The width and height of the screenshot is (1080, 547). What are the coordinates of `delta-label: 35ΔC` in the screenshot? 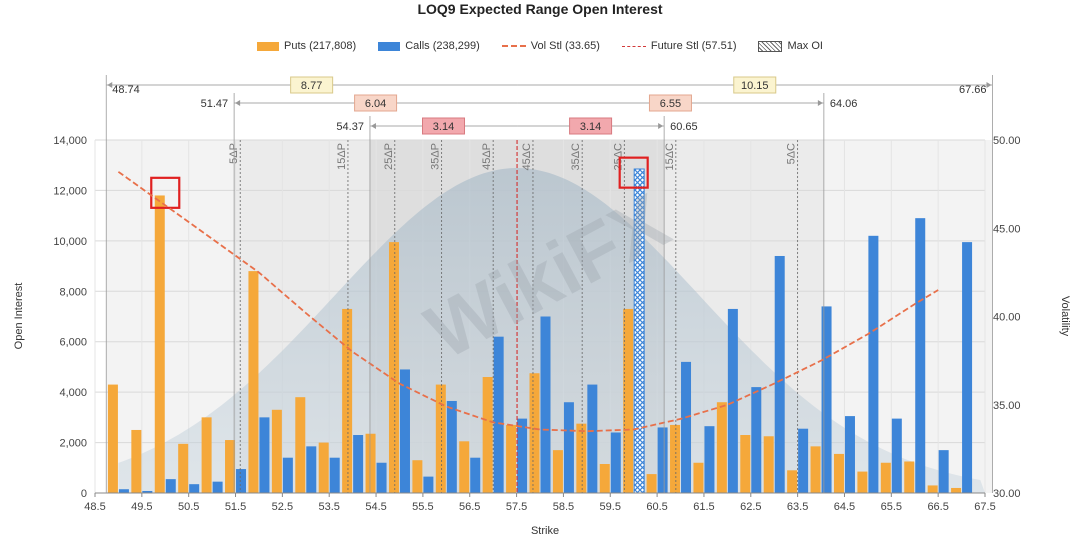 It's located at (576, 157).